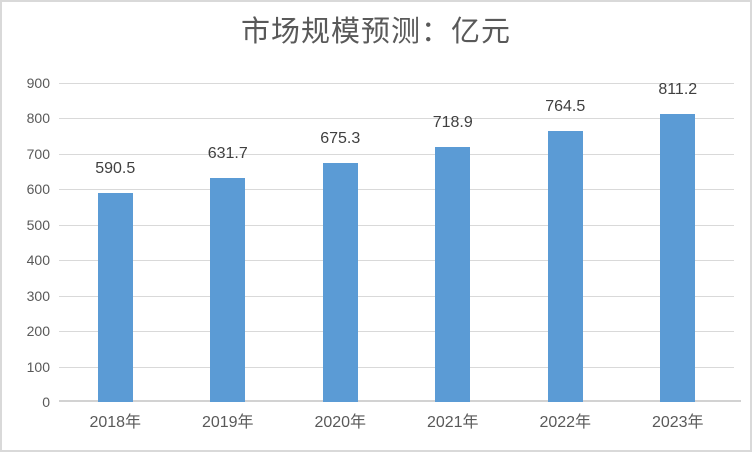  What do you see at coordinates (400, 401) in the screenshot?
I see `x-axis-line` at bounding box center [400, 401].